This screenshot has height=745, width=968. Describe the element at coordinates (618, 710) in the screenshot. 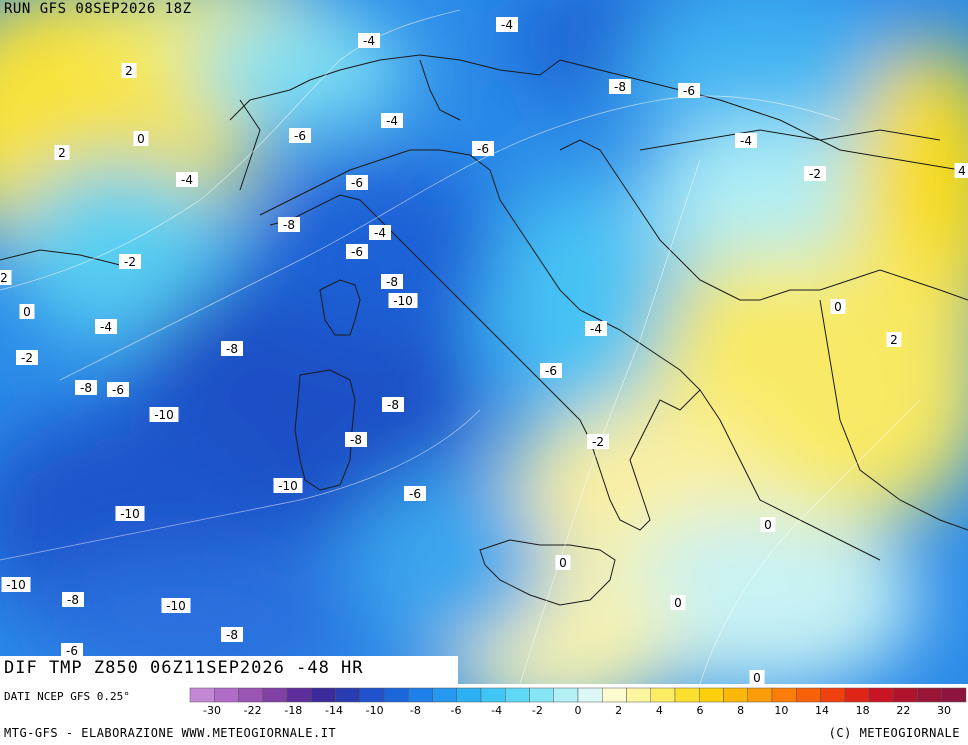

I see `color-scale-tick-label: 2` at that location.